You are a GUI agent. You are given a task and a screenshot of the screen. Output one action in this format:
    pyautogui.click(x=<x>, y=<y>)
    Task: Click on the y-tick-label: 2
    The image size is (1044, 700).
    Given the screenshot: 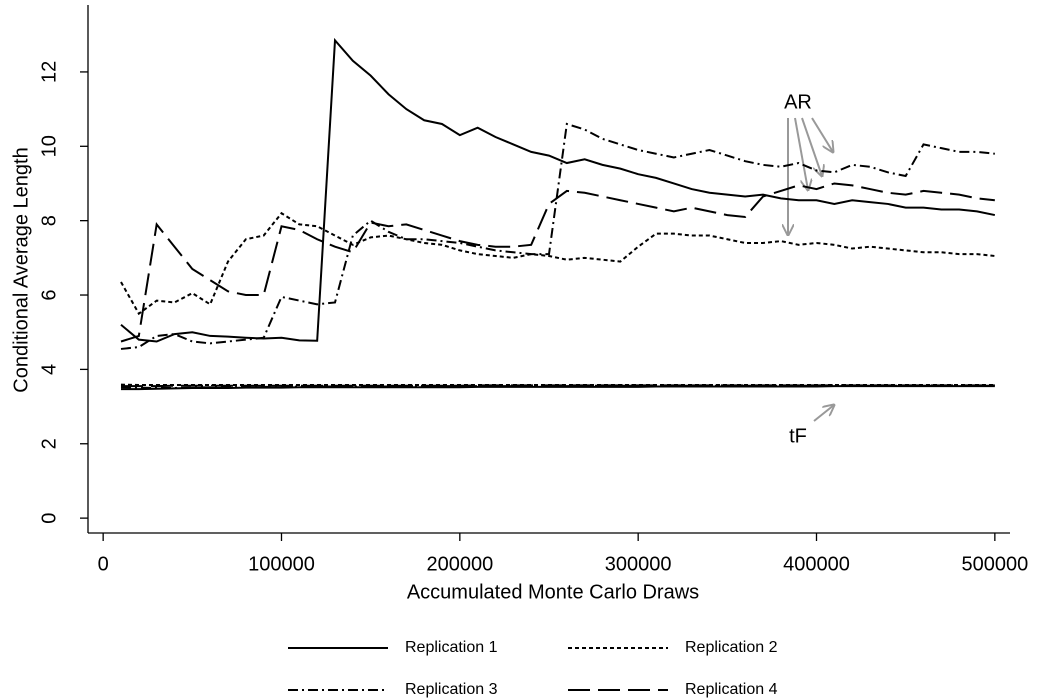 What is the action you would take?
    pyautogui.click(x=49, y=443)
    